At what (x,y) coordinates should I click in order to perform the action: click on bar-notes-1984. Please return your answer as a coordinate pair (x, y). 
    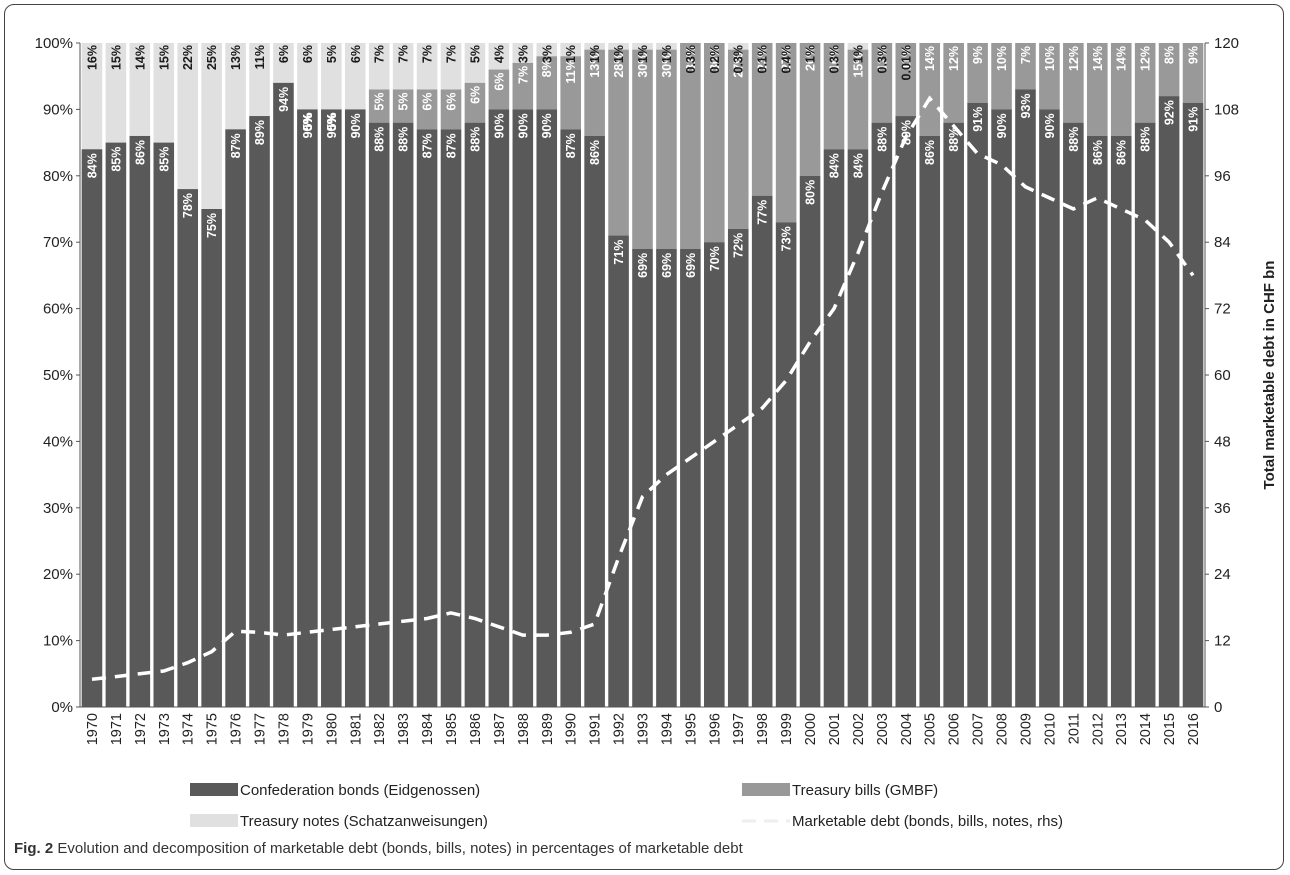
    Looking at the image, I should click on (427, 66).